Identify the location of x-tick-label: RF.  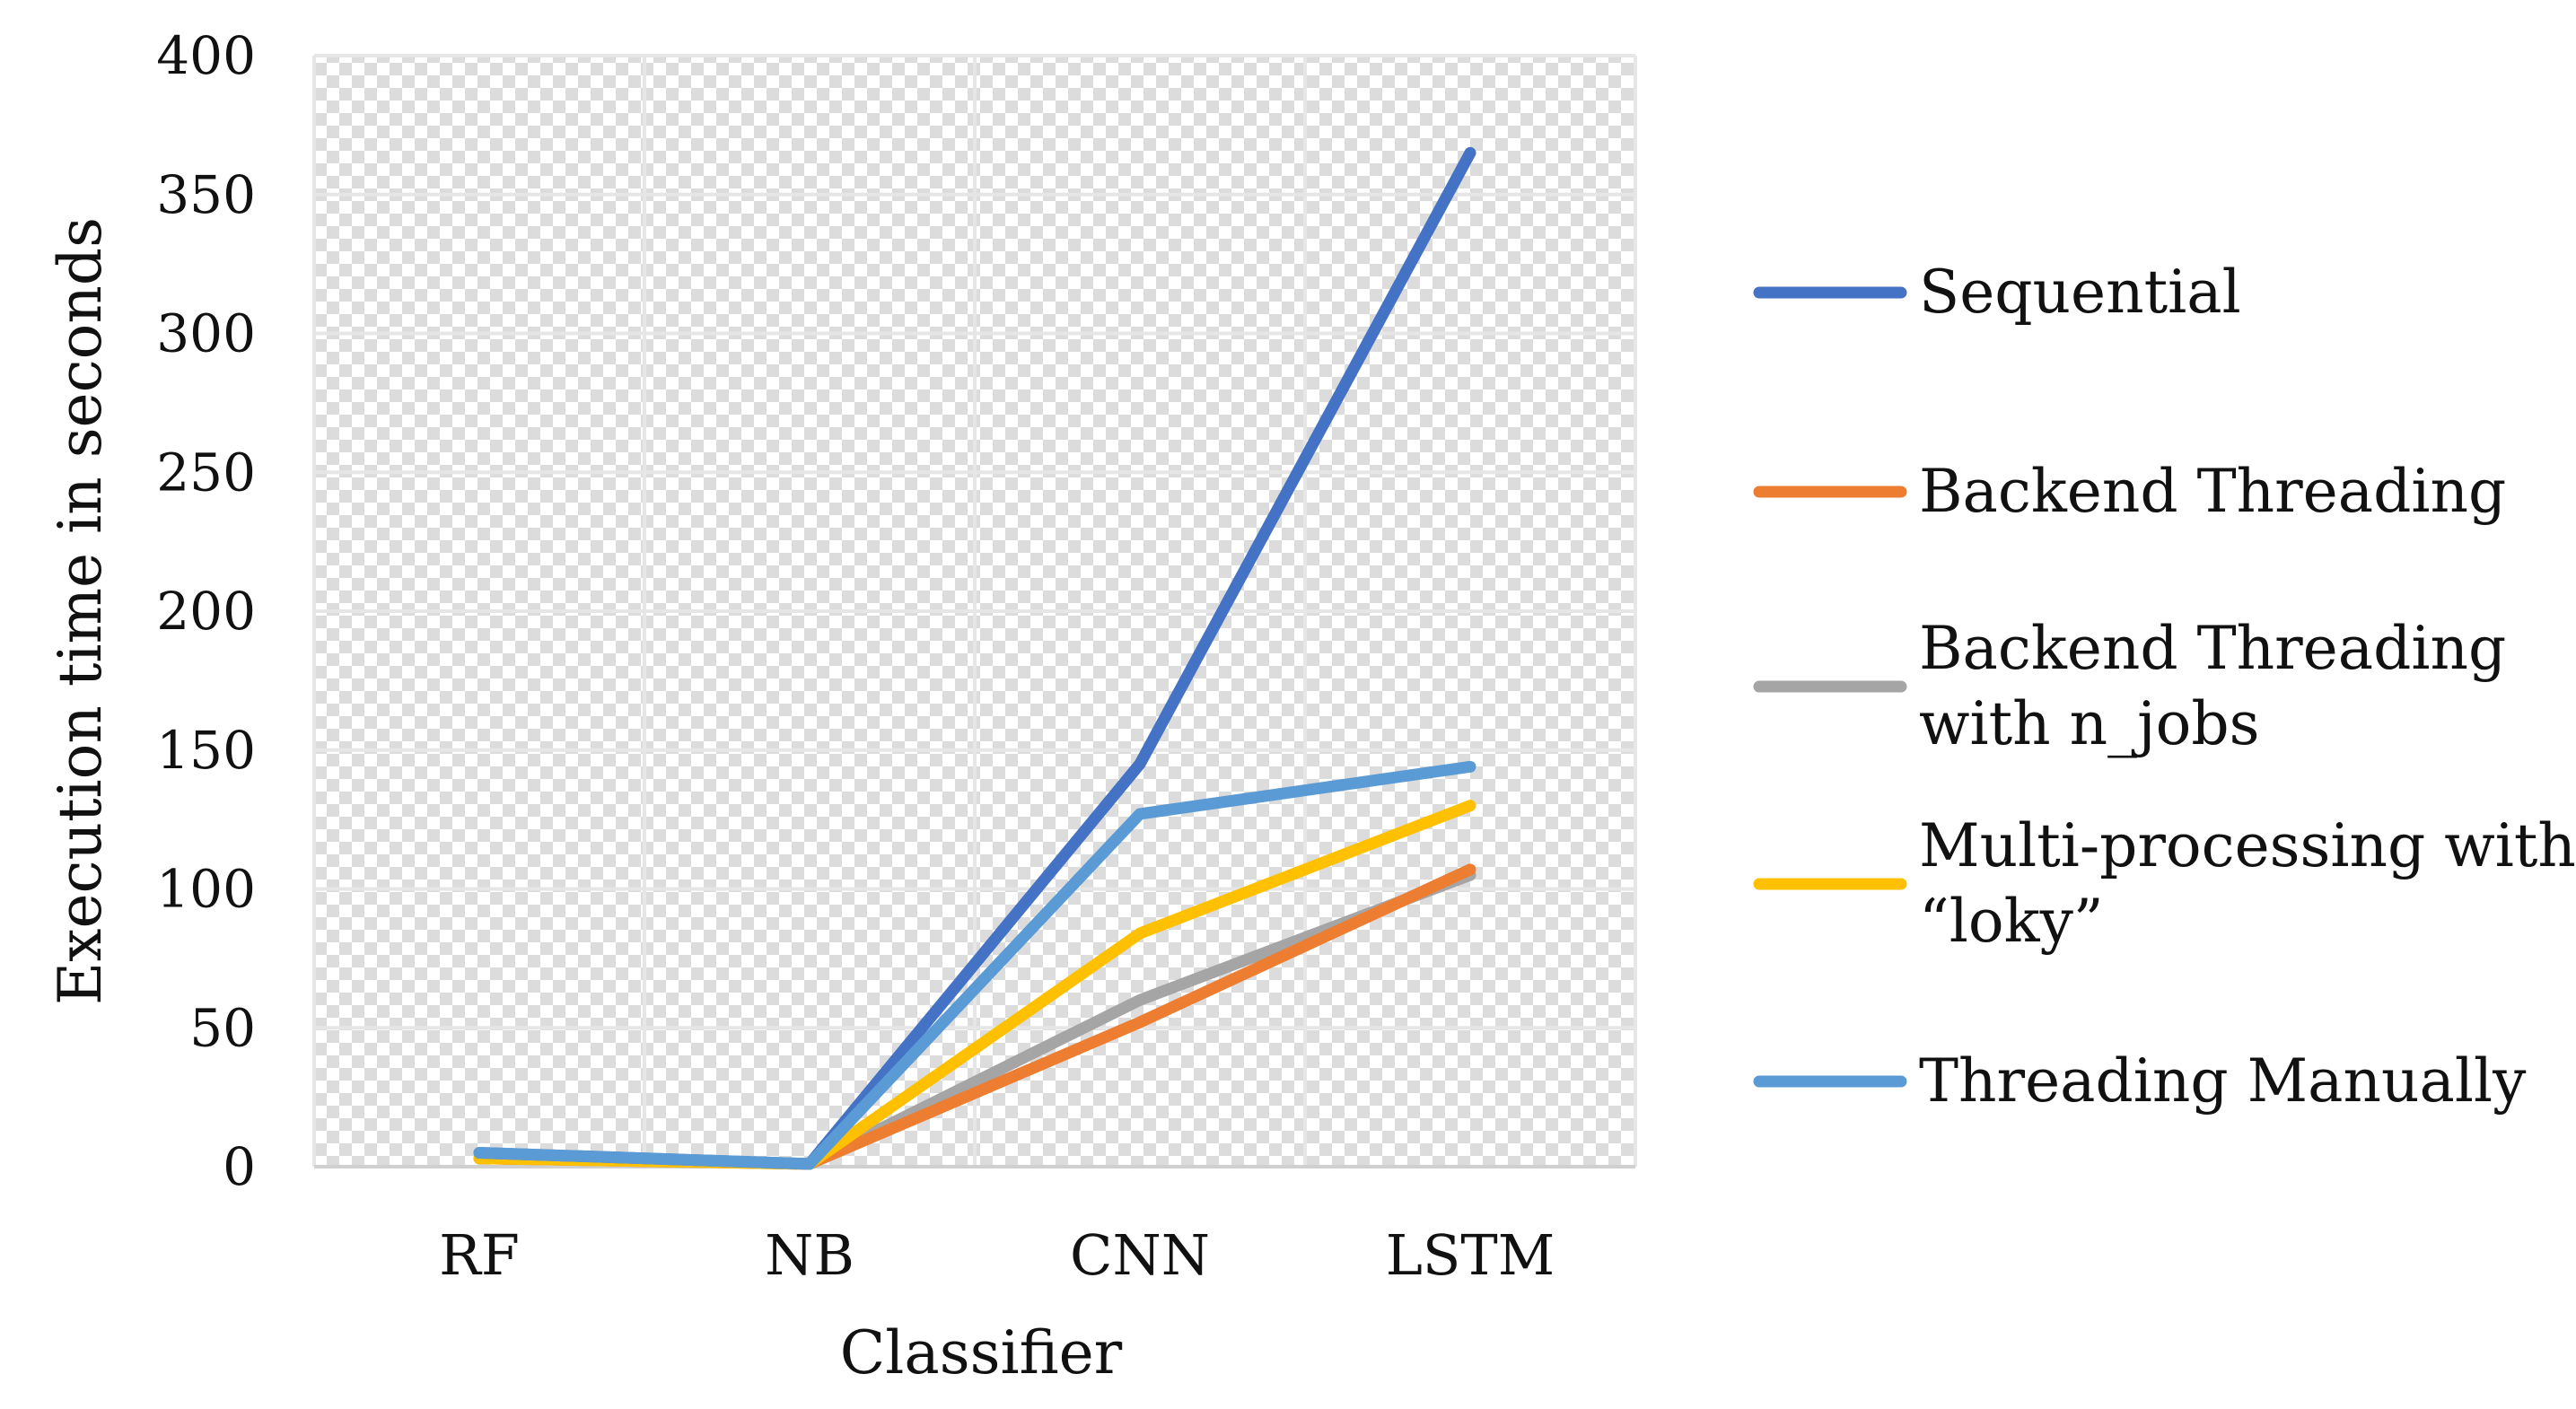
(479, 1255).